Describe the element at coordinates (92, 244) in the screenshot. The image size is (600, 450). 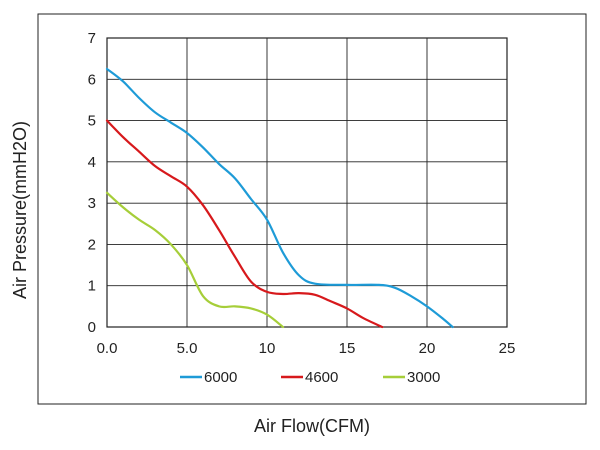
I see `y-tick-label: 2` at that location.